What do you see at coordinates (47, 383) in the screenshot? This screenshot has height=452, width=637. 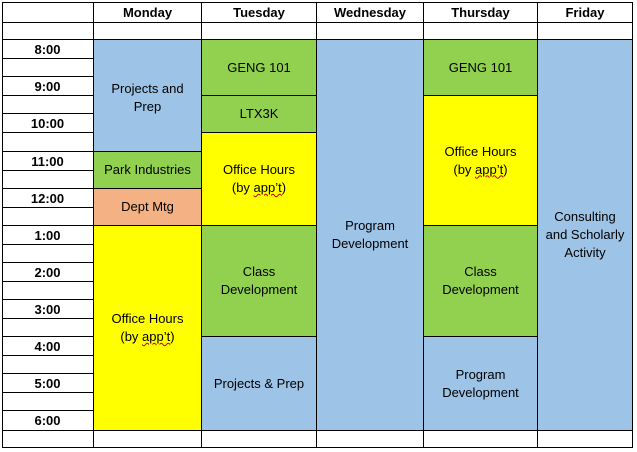 I see `time-5: 5:00` at bounding box center [47, 383].